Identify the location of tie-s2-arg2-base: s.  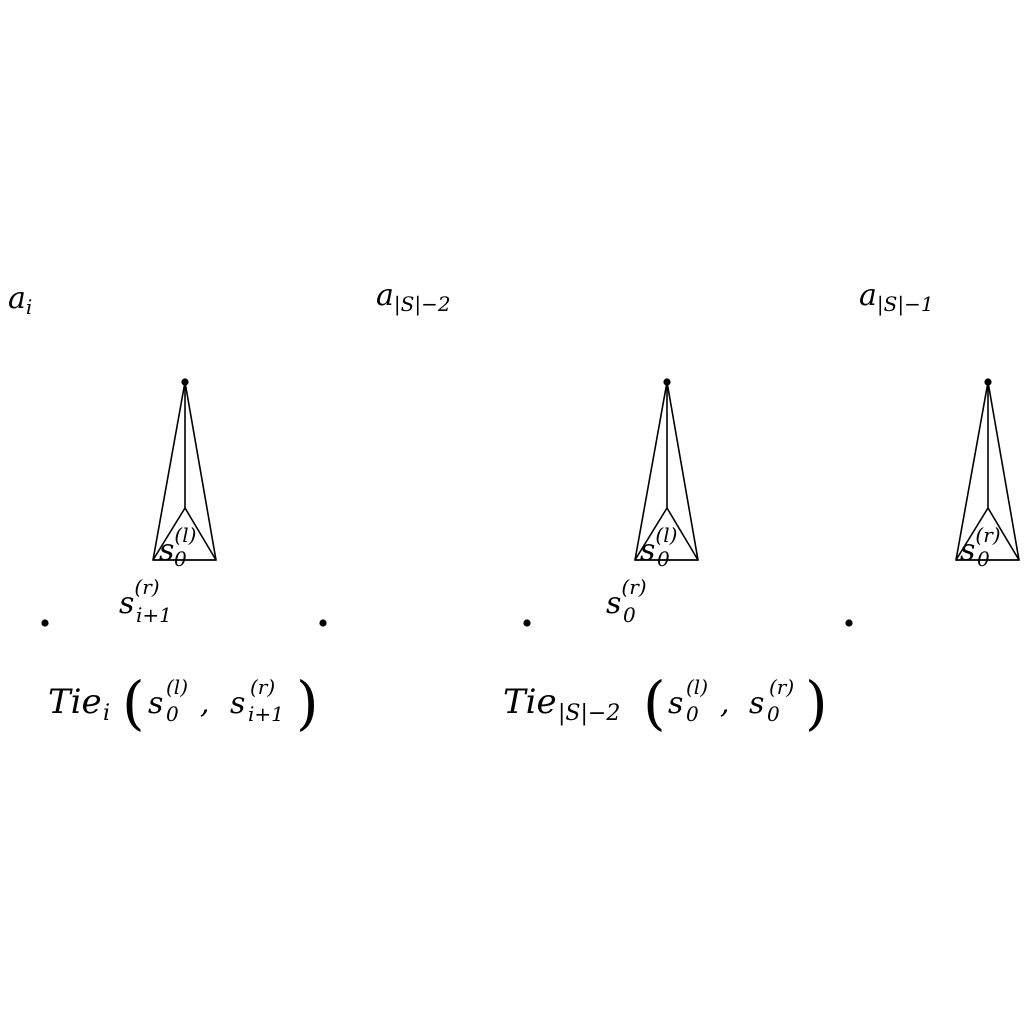
(756, 703).